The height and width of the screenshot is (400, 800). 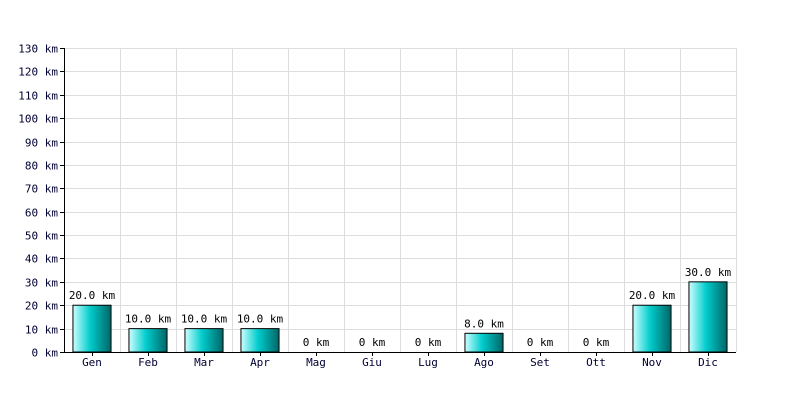 What do you see at coordinates (41, 236) in the screenshot?
I see `y-tick-label: 50 km` at bounding box center [41, 236].